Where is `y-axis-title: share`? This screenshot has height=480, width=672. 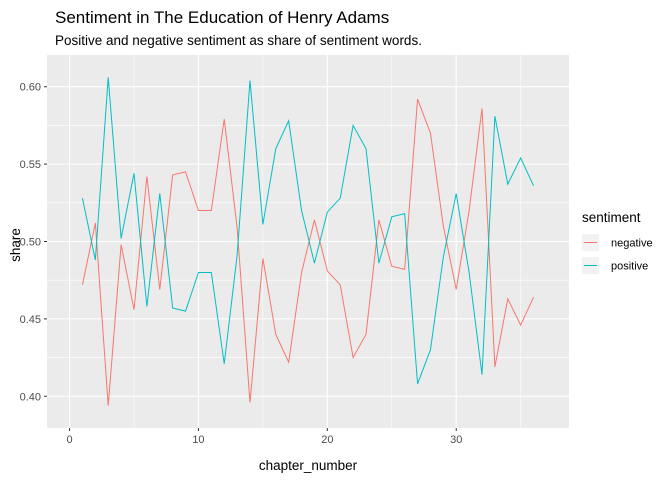 y-axis-title: share is located at coordinates (15, 245).